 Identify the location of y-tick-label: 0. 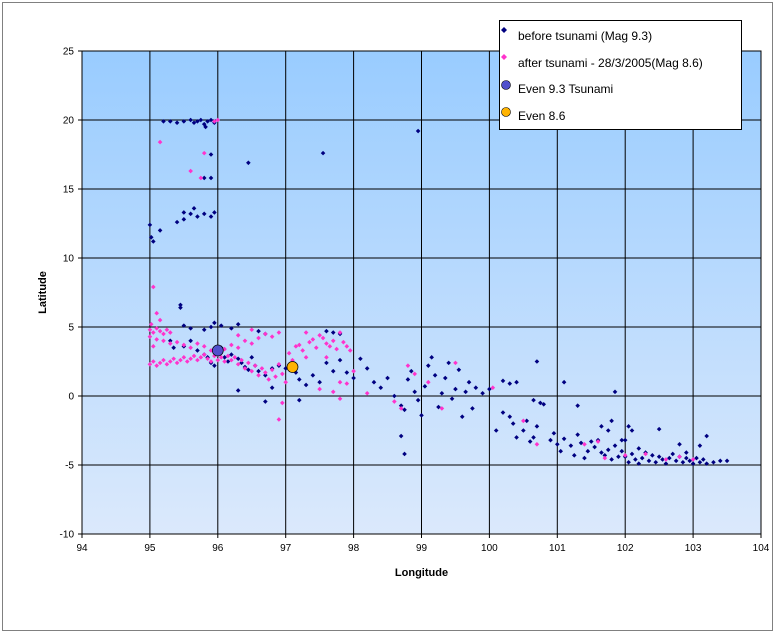
(71, 397).